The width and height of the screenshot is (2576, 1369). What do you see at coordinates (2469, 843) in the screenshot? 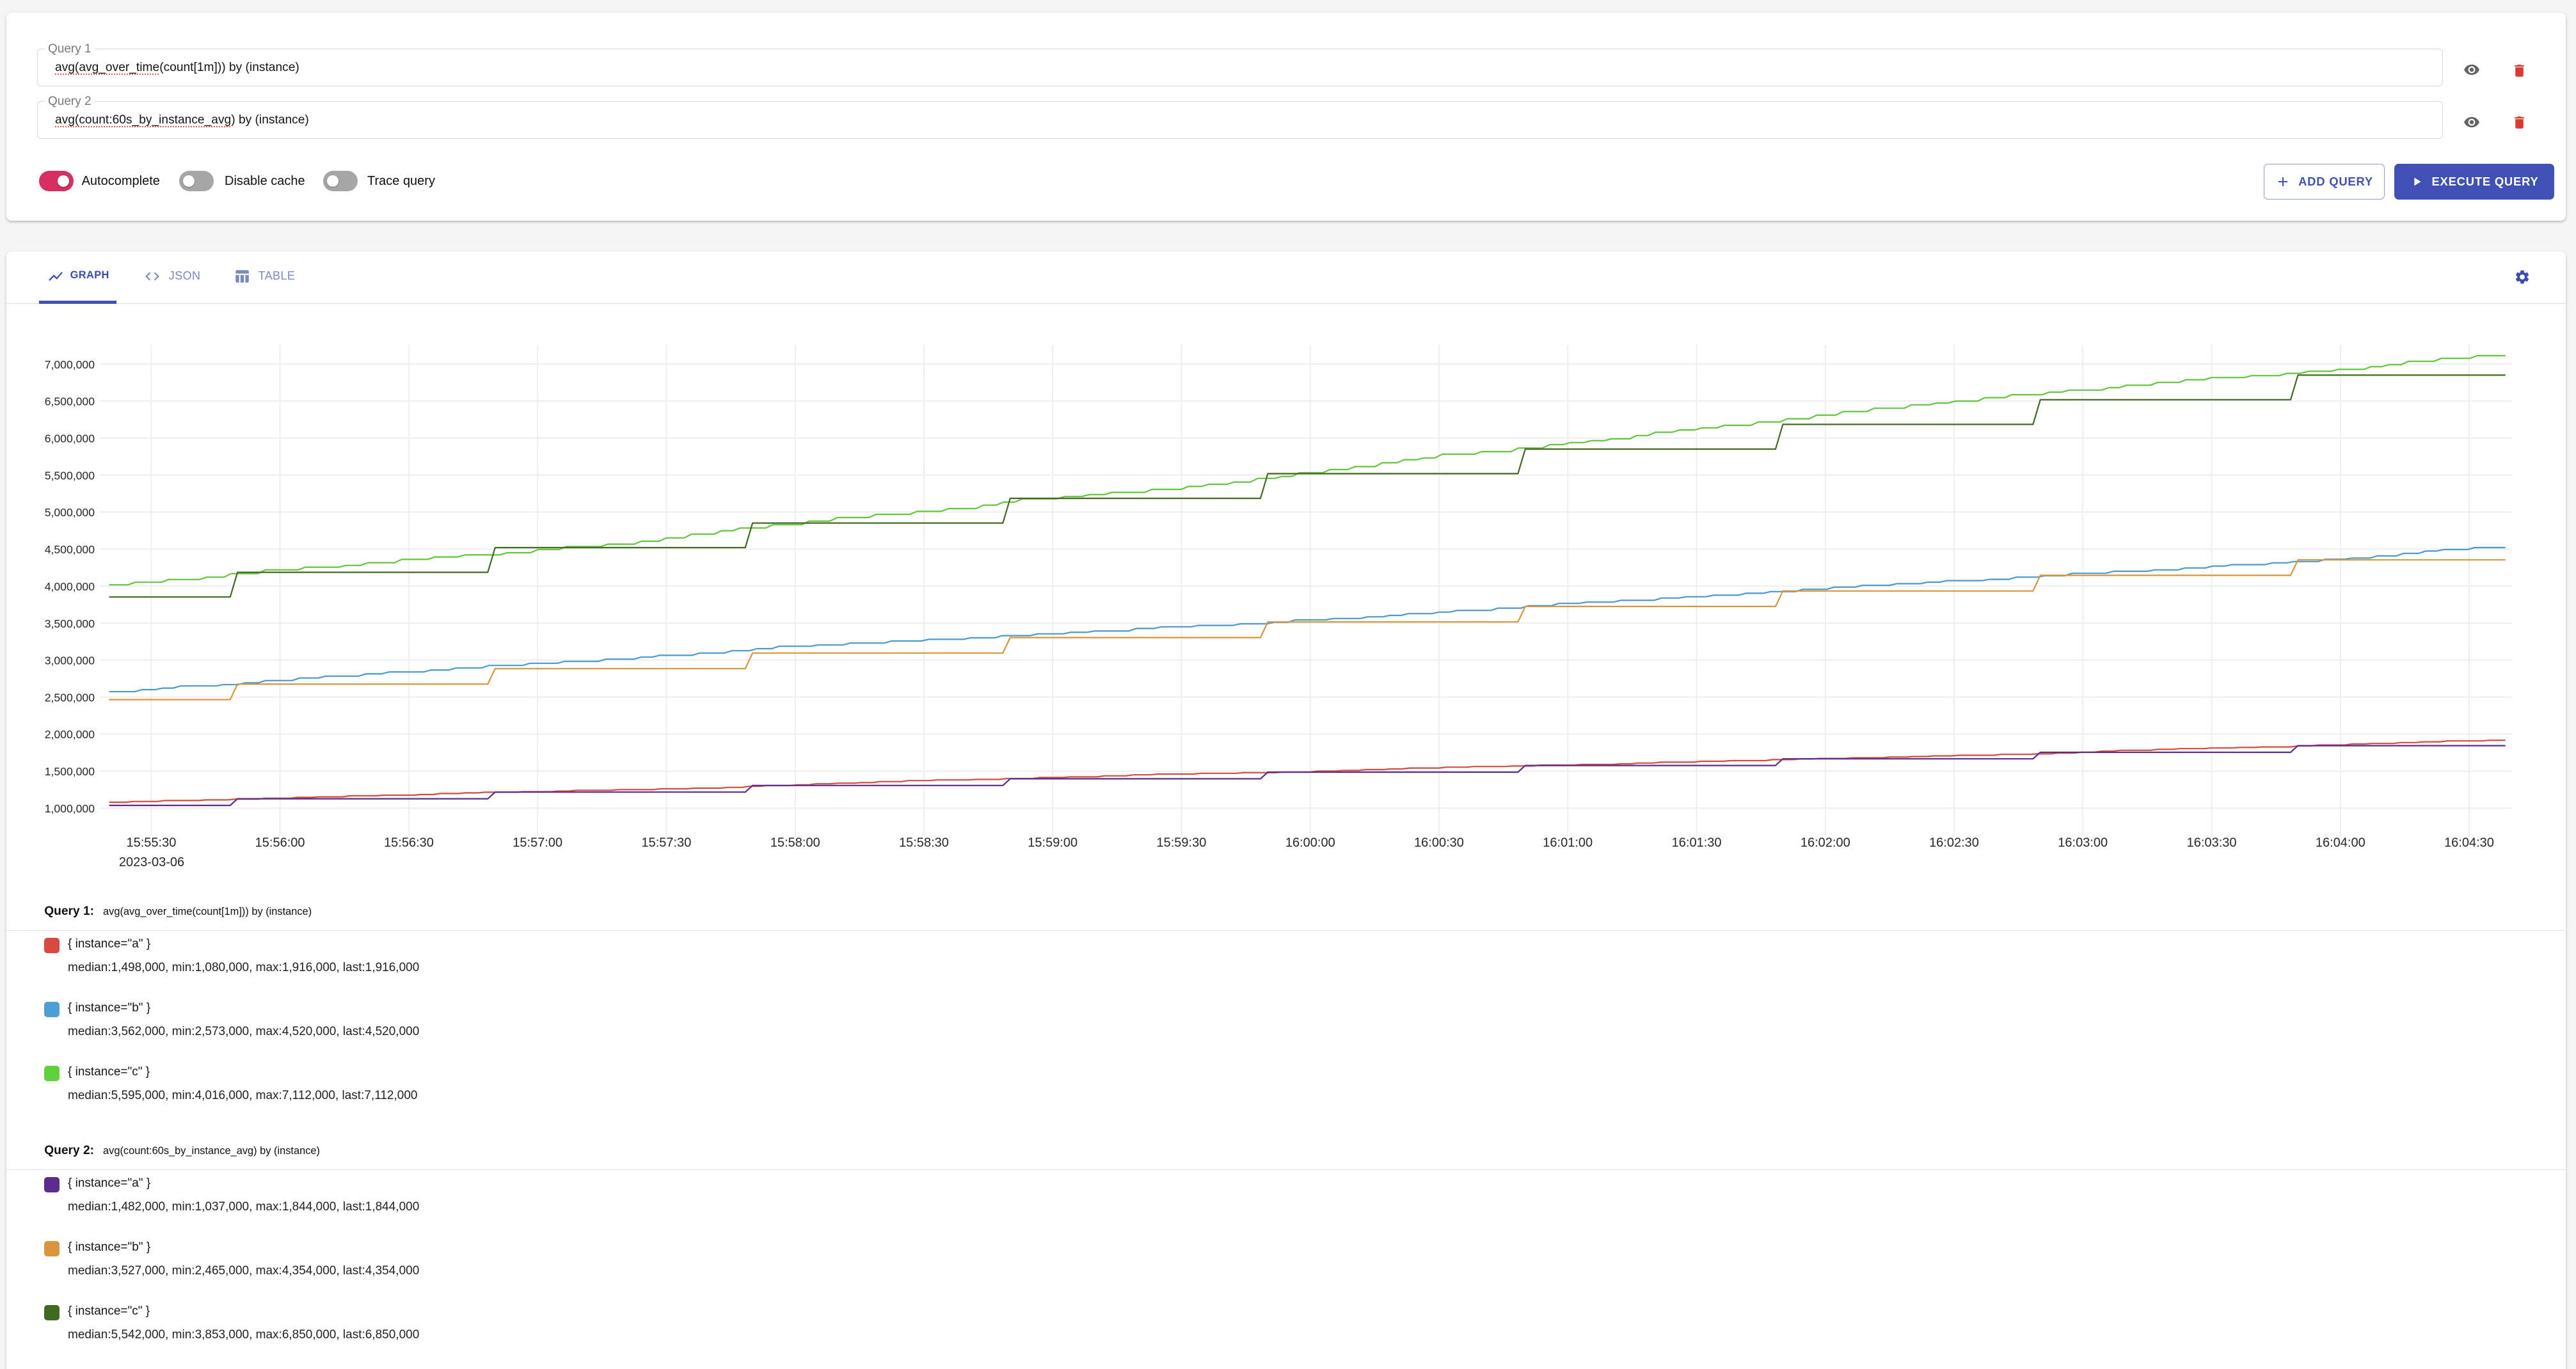
I see `svg-text: 16:04:30` at bounding box center [2469, 843].